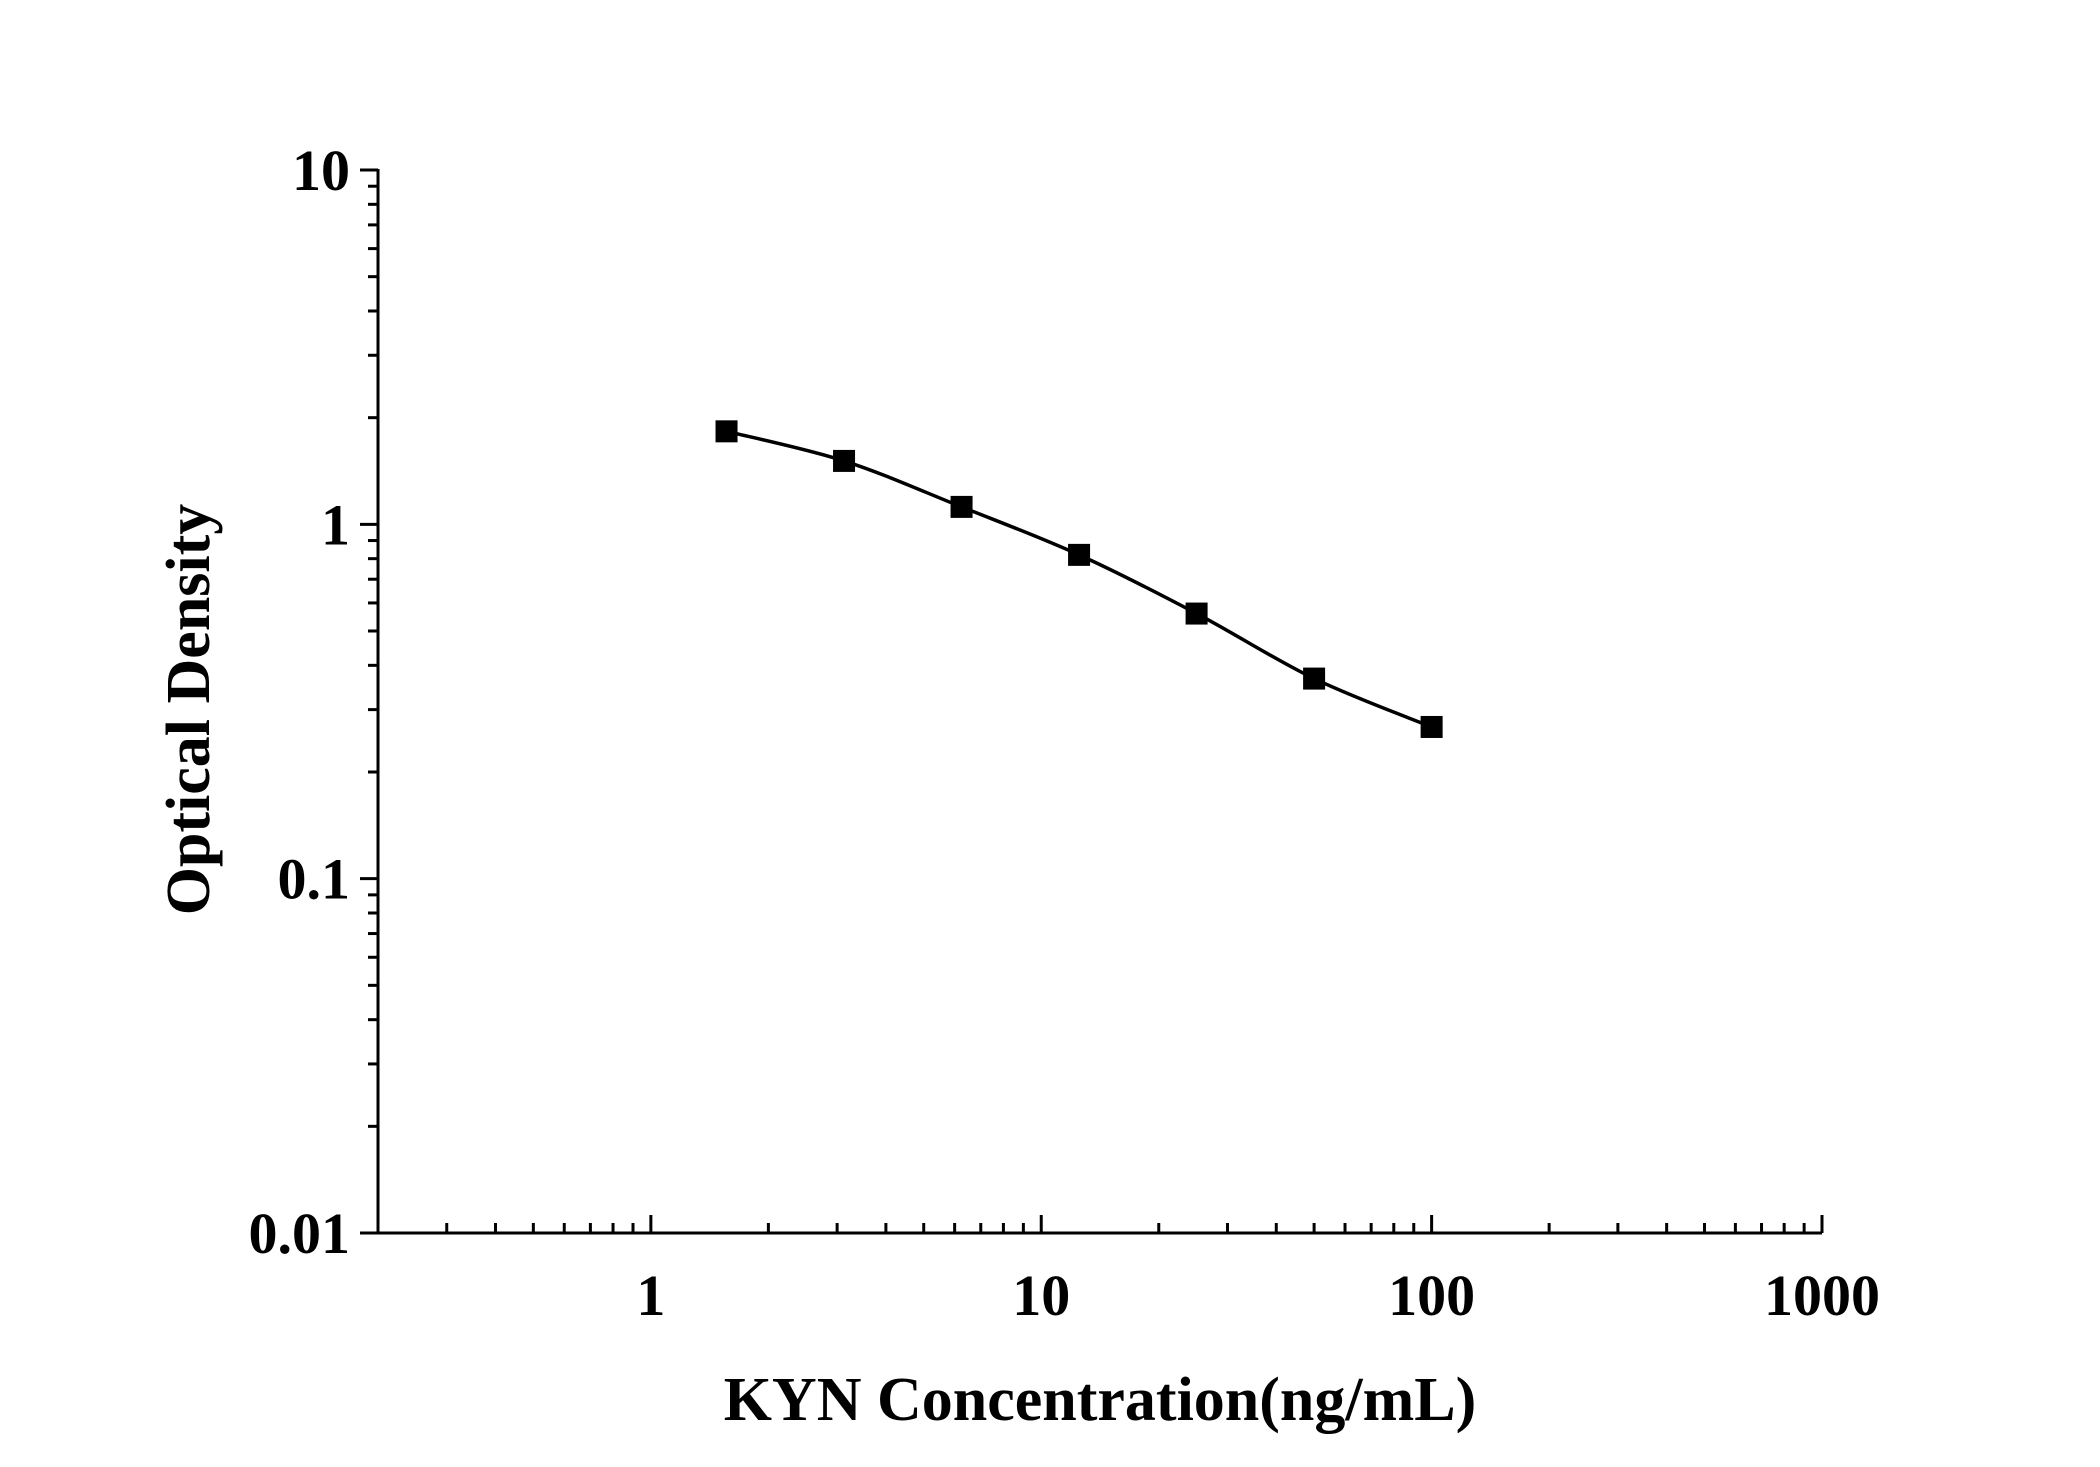 The height and width of the screenshot is (1467, 2100). What do you see at coordinates (1100, 1400) in the screenshot?
I see `x-axis-title: KYN Concentration(ng/mL)` at bounding box center [1100, 1400].